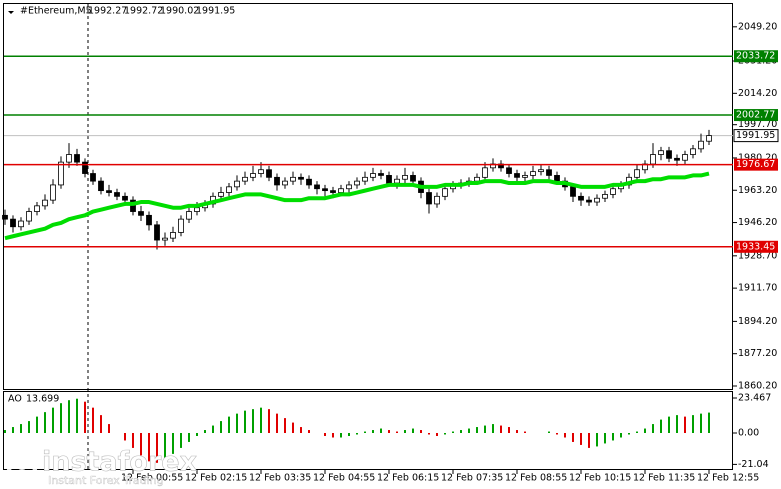  Describe the element at coordinates (600, 478) in the screenshot. I see `x-tick-label: 12 Feb 10:15` at that location.